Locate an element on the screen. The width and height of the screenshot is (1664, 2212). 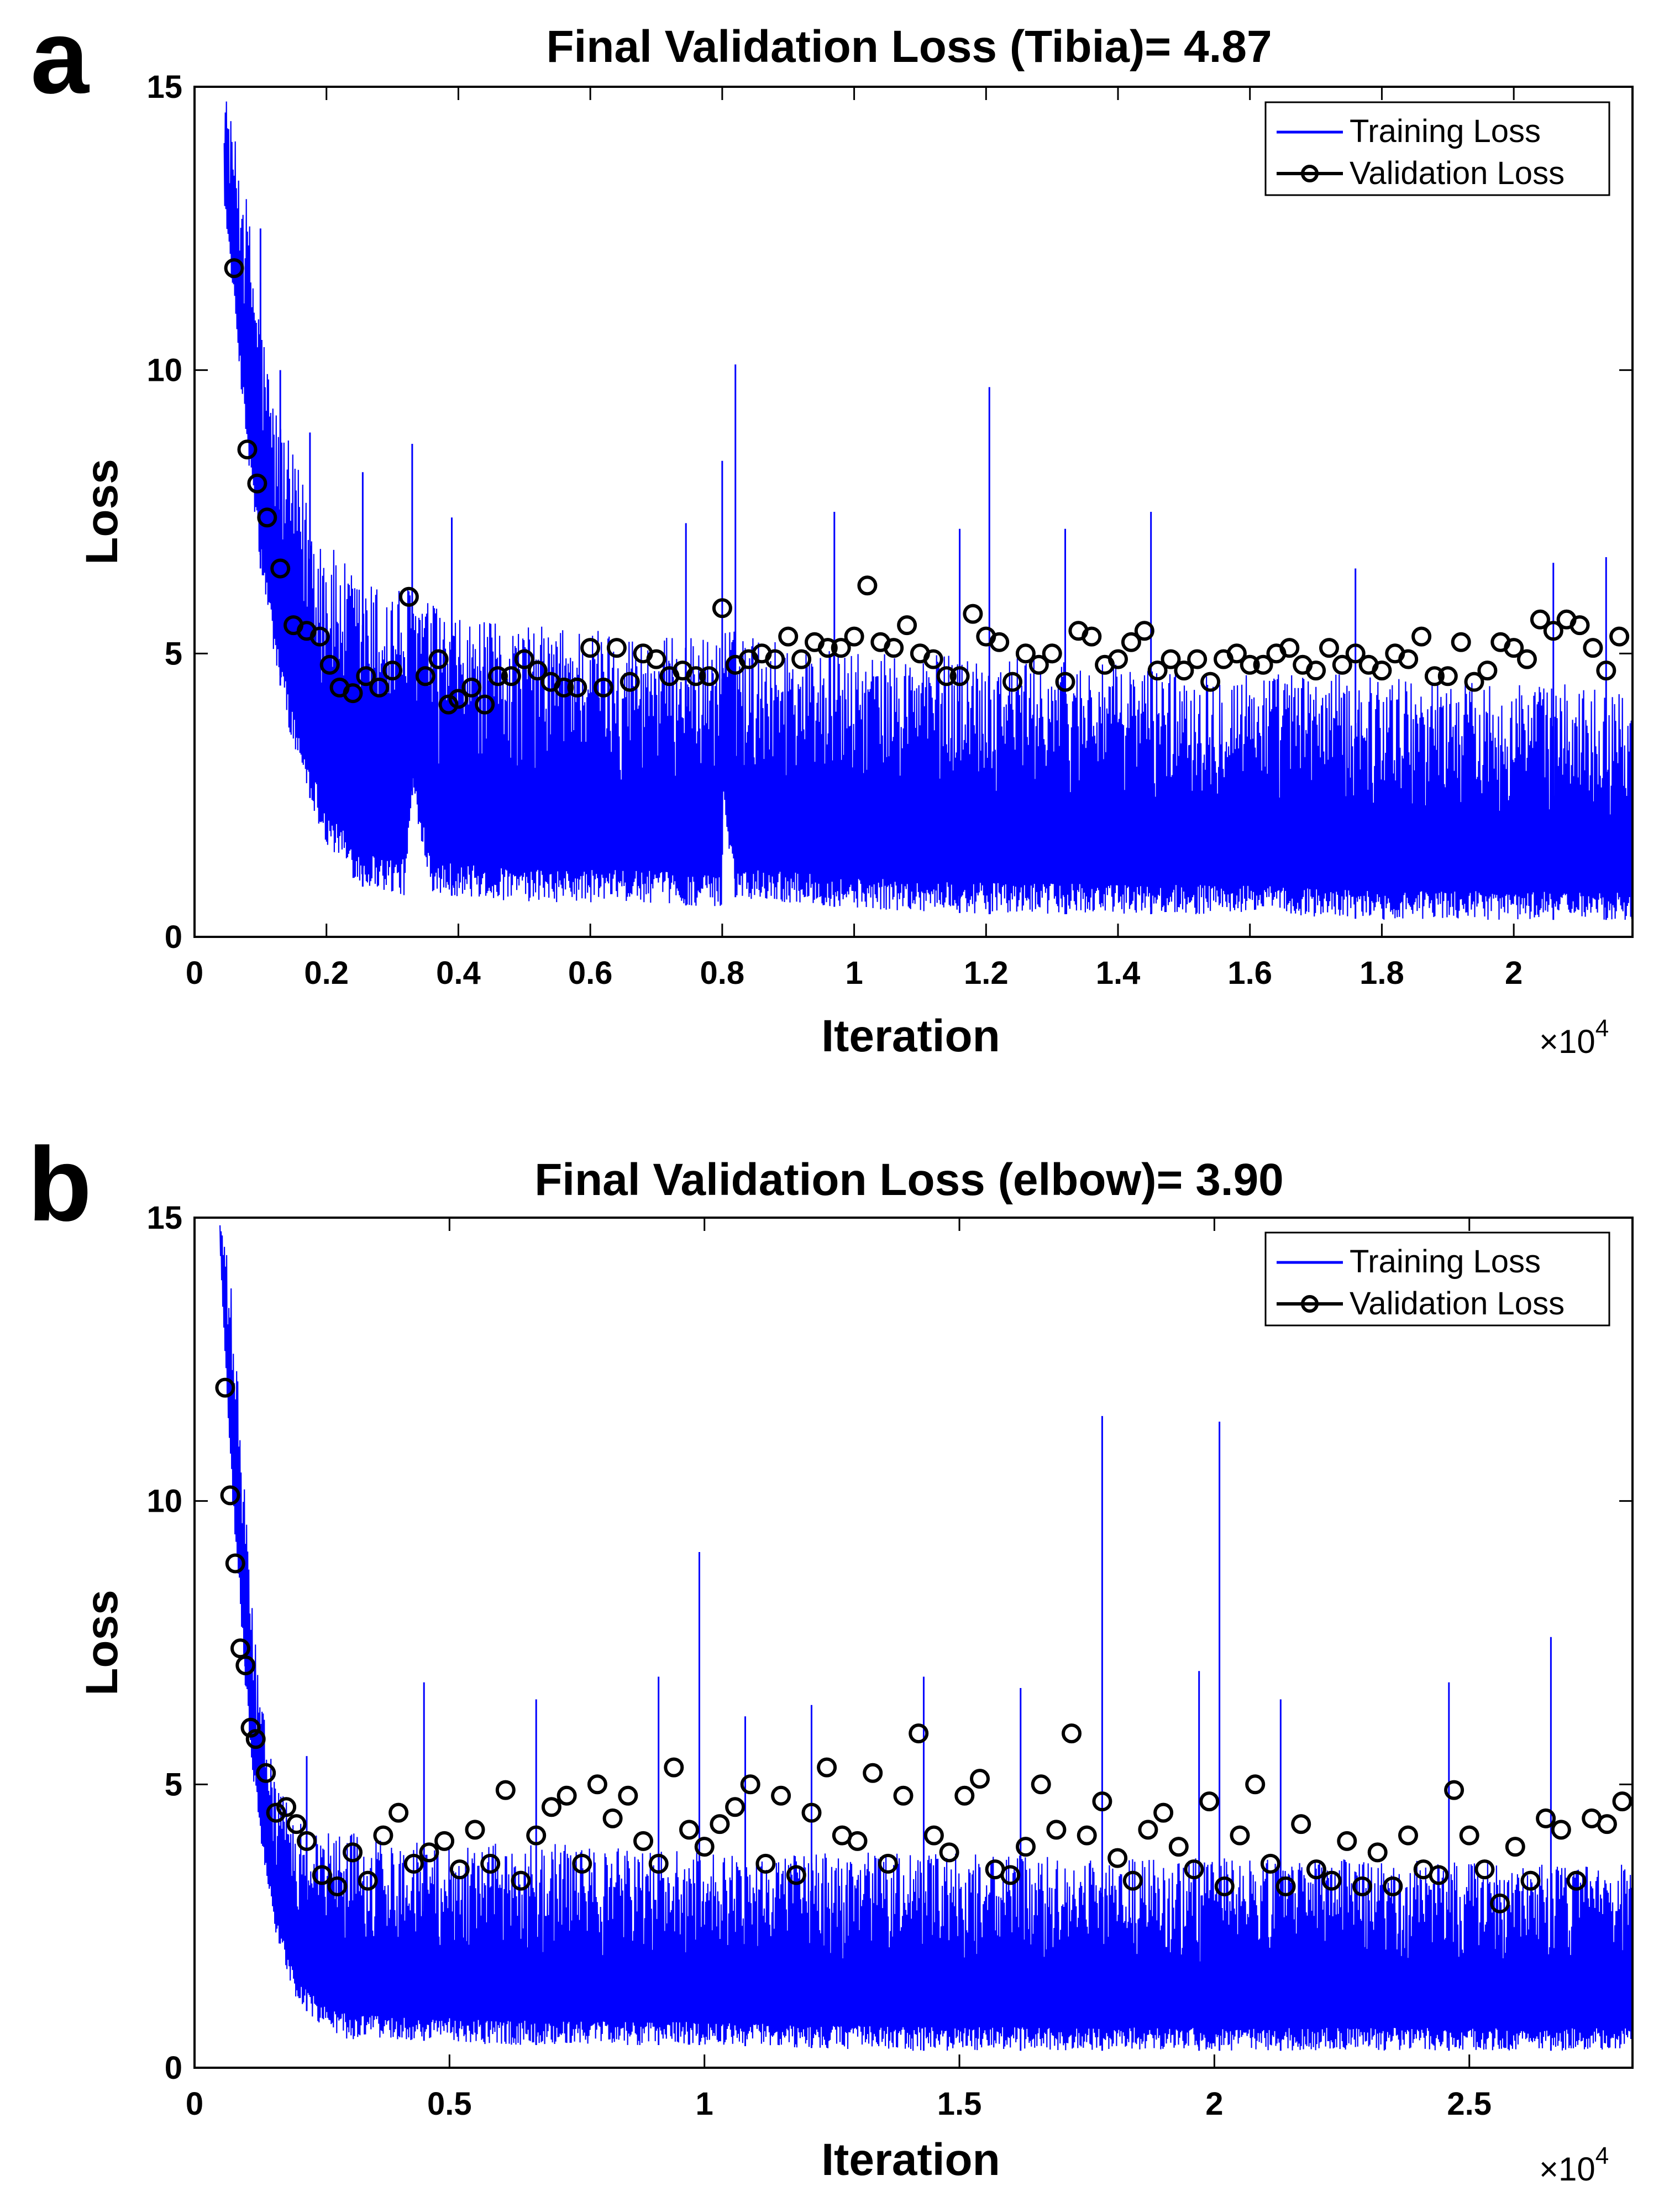
x-tick-label: 2.5 is located at coordinates (1469, 2104).